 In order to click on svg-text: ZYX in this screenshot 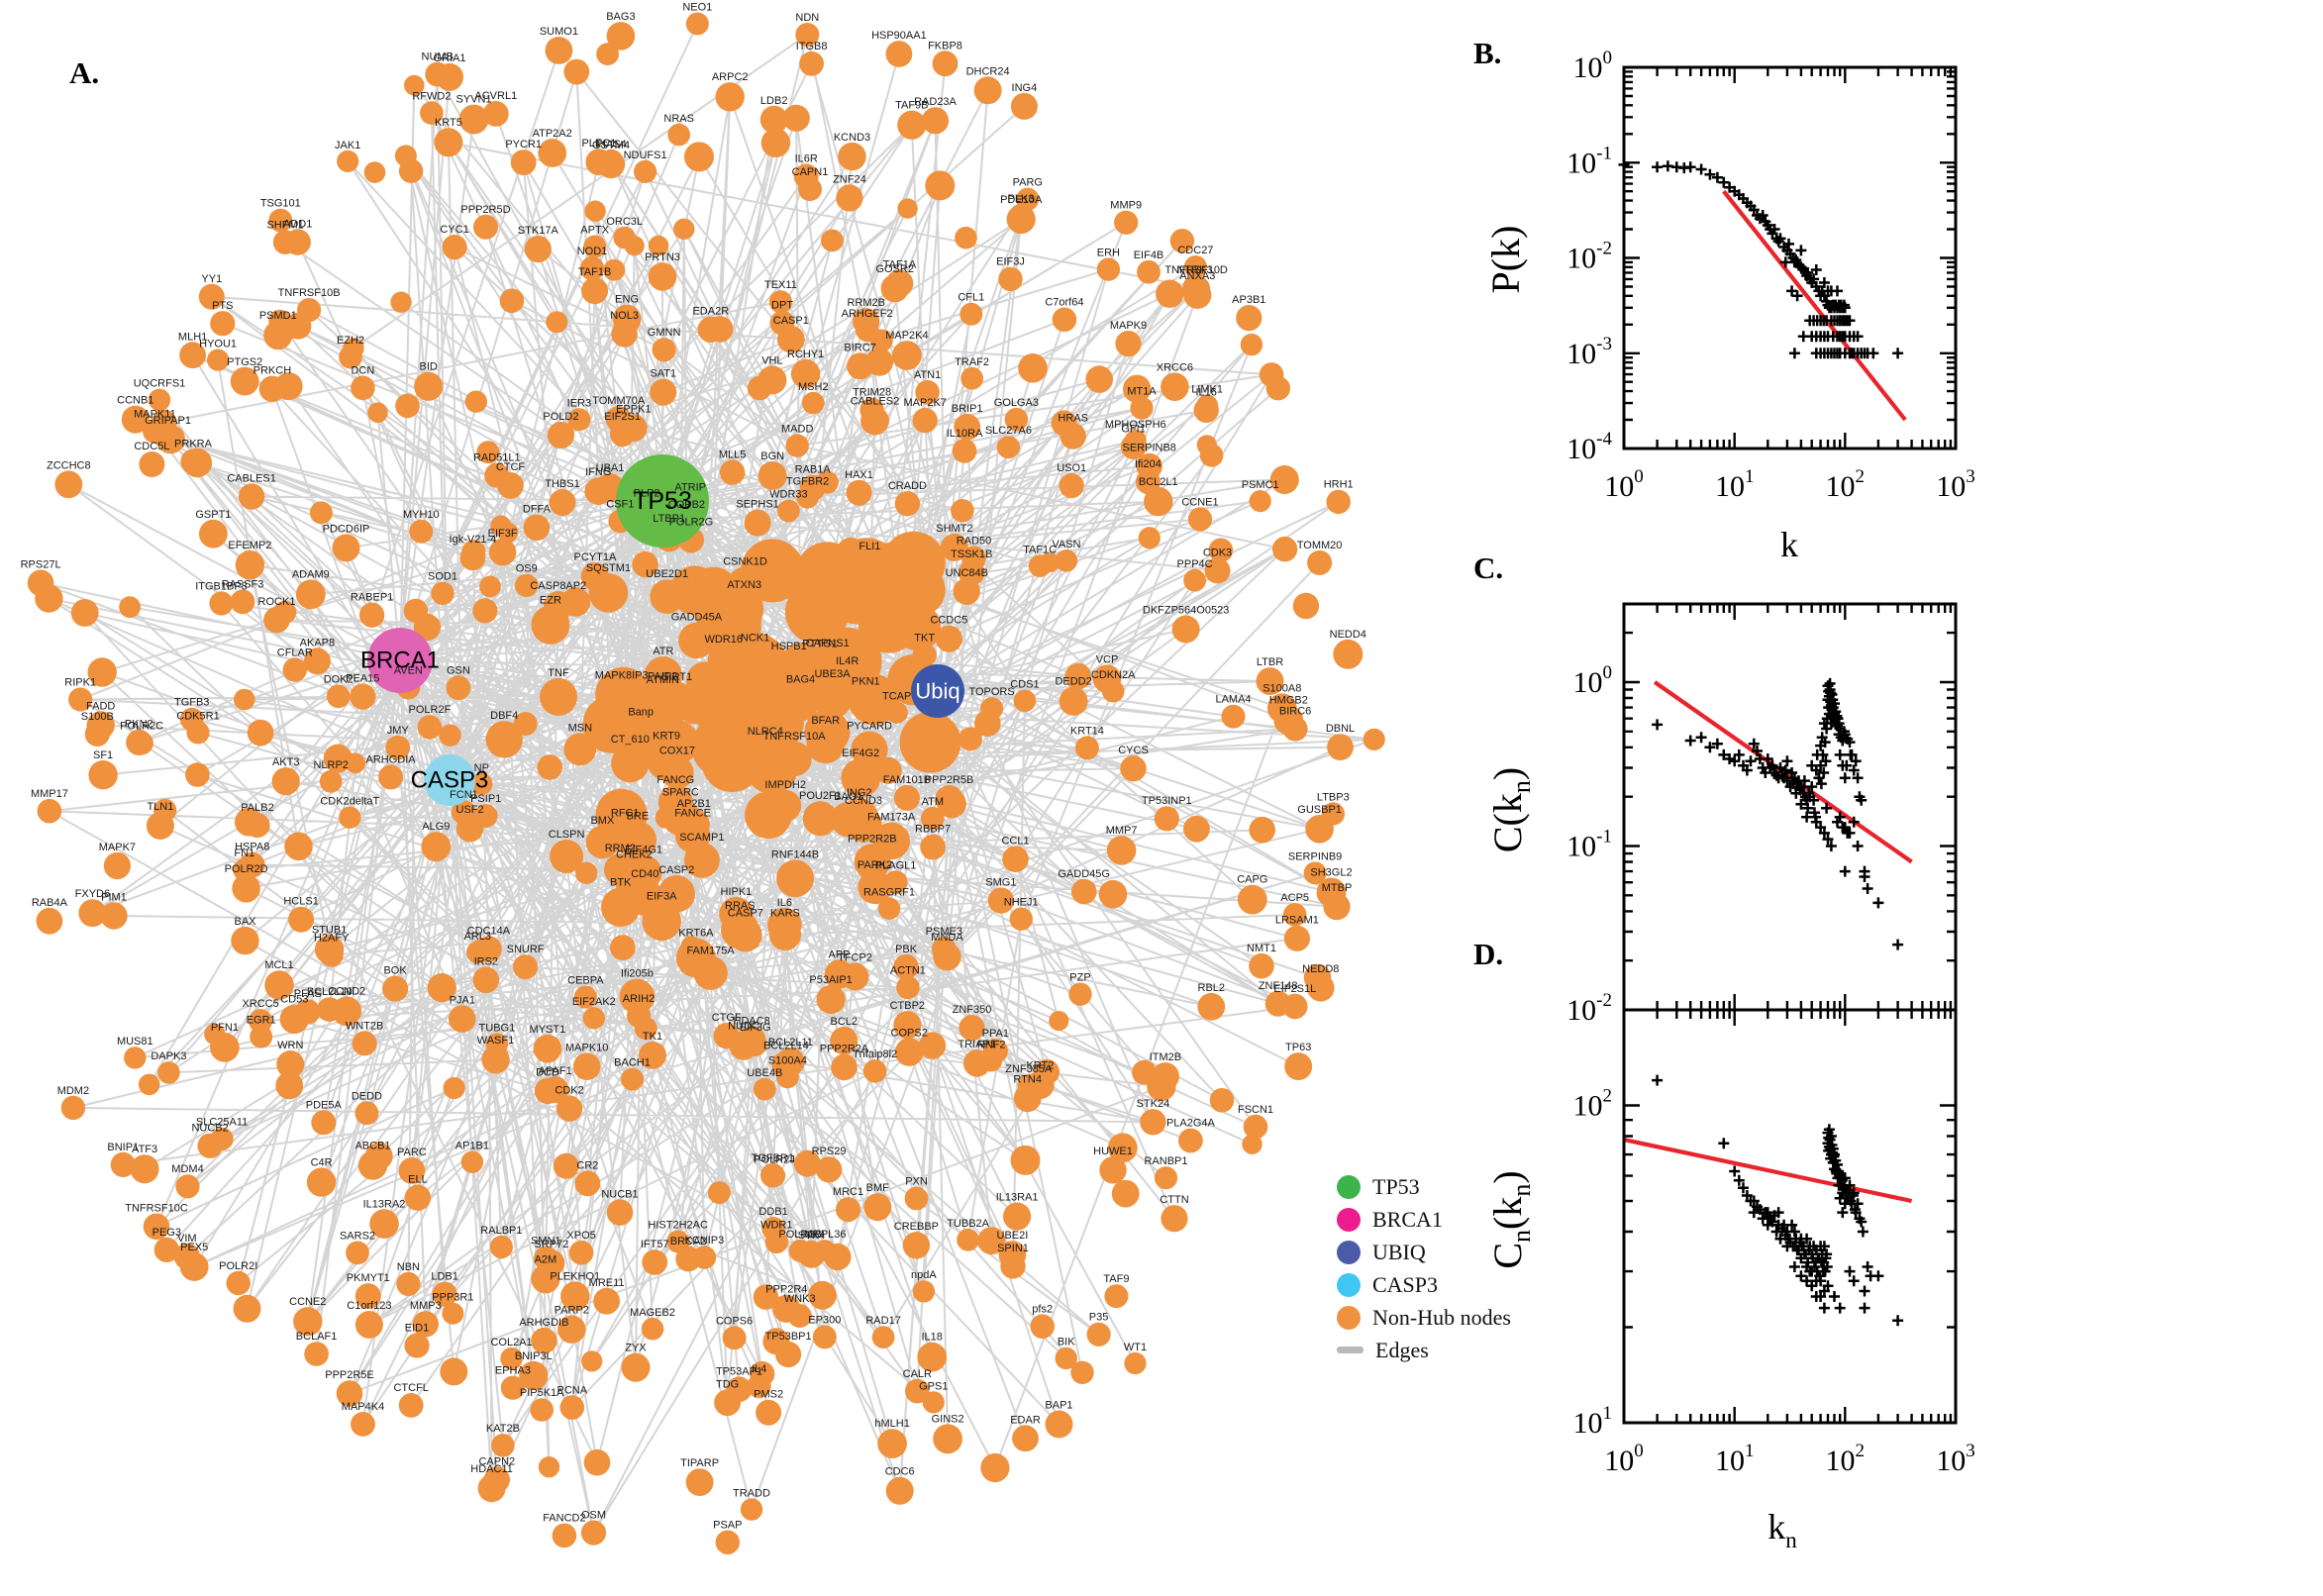, I will do `click(636, 1348)`.